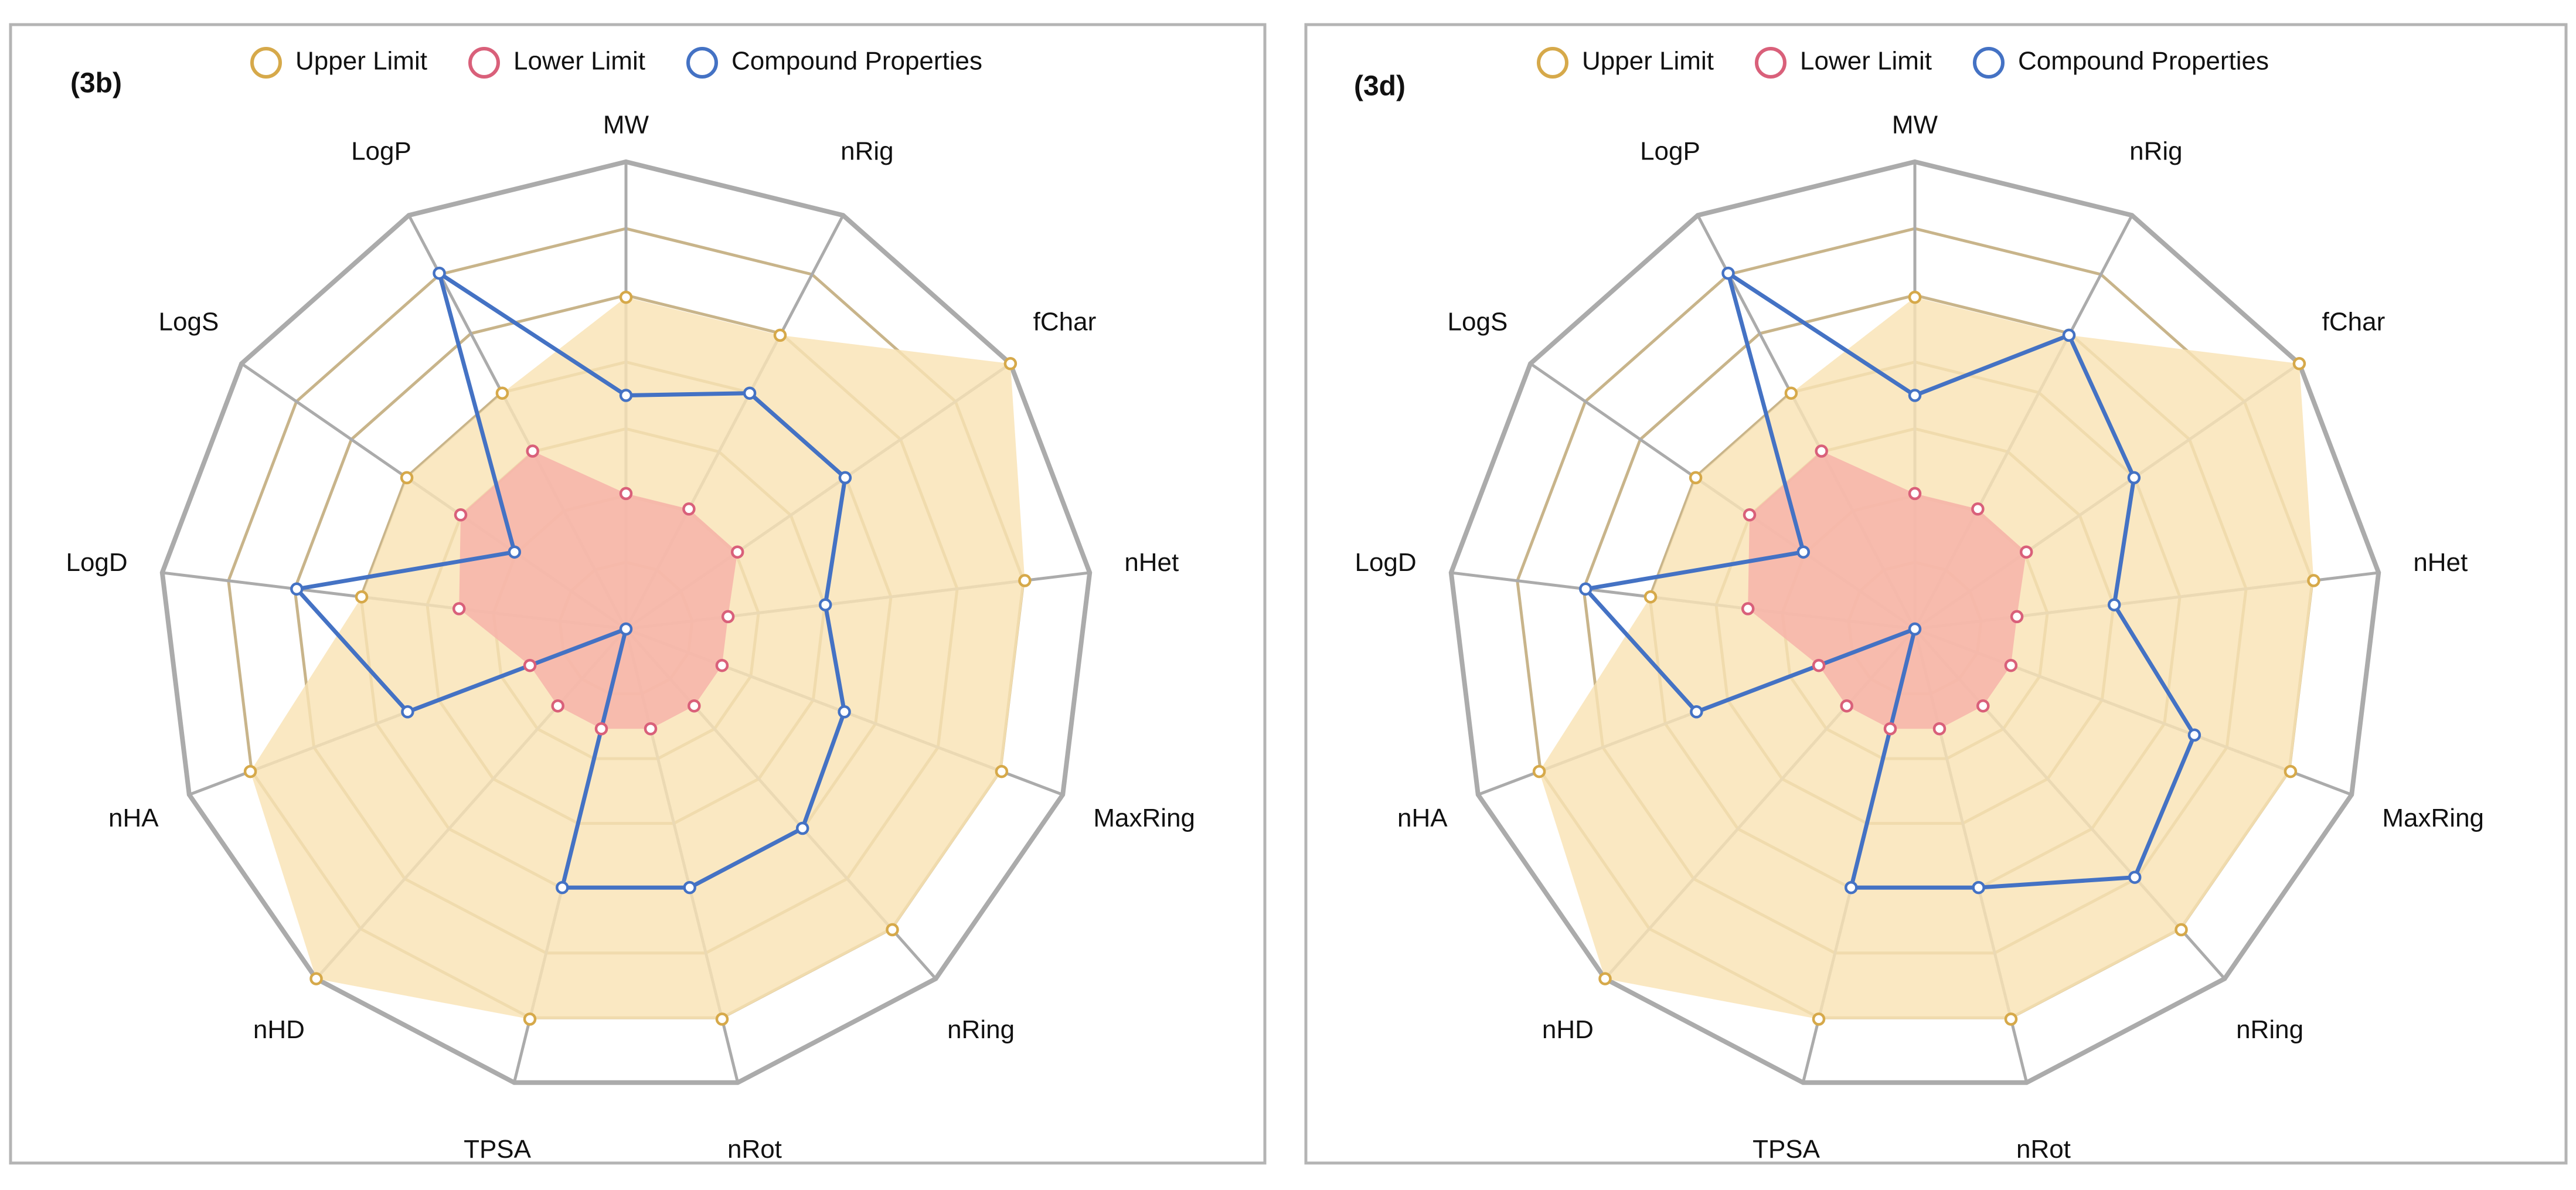 The height and width of the screenshot is (1190, 2576). Describe the element at coordinates (498, 1149) in the screenshot. I see `axis-label-tpsa: TPSA` at that location.